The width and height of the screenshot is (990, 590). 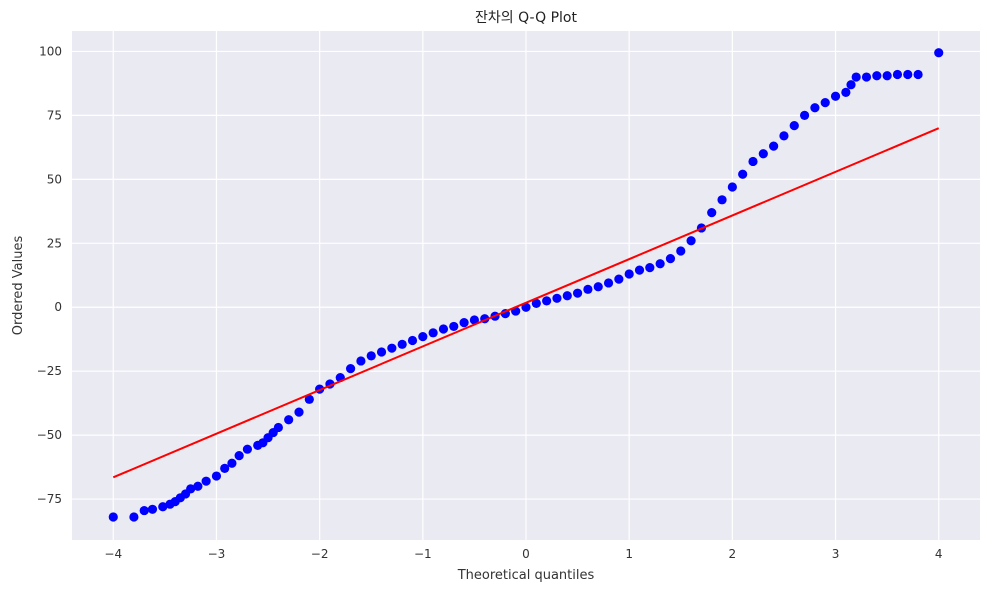 I want to click on x-tick-labels: −4 −3 −2 −1 0 1 2 3 4, so click(x=523, y=554).